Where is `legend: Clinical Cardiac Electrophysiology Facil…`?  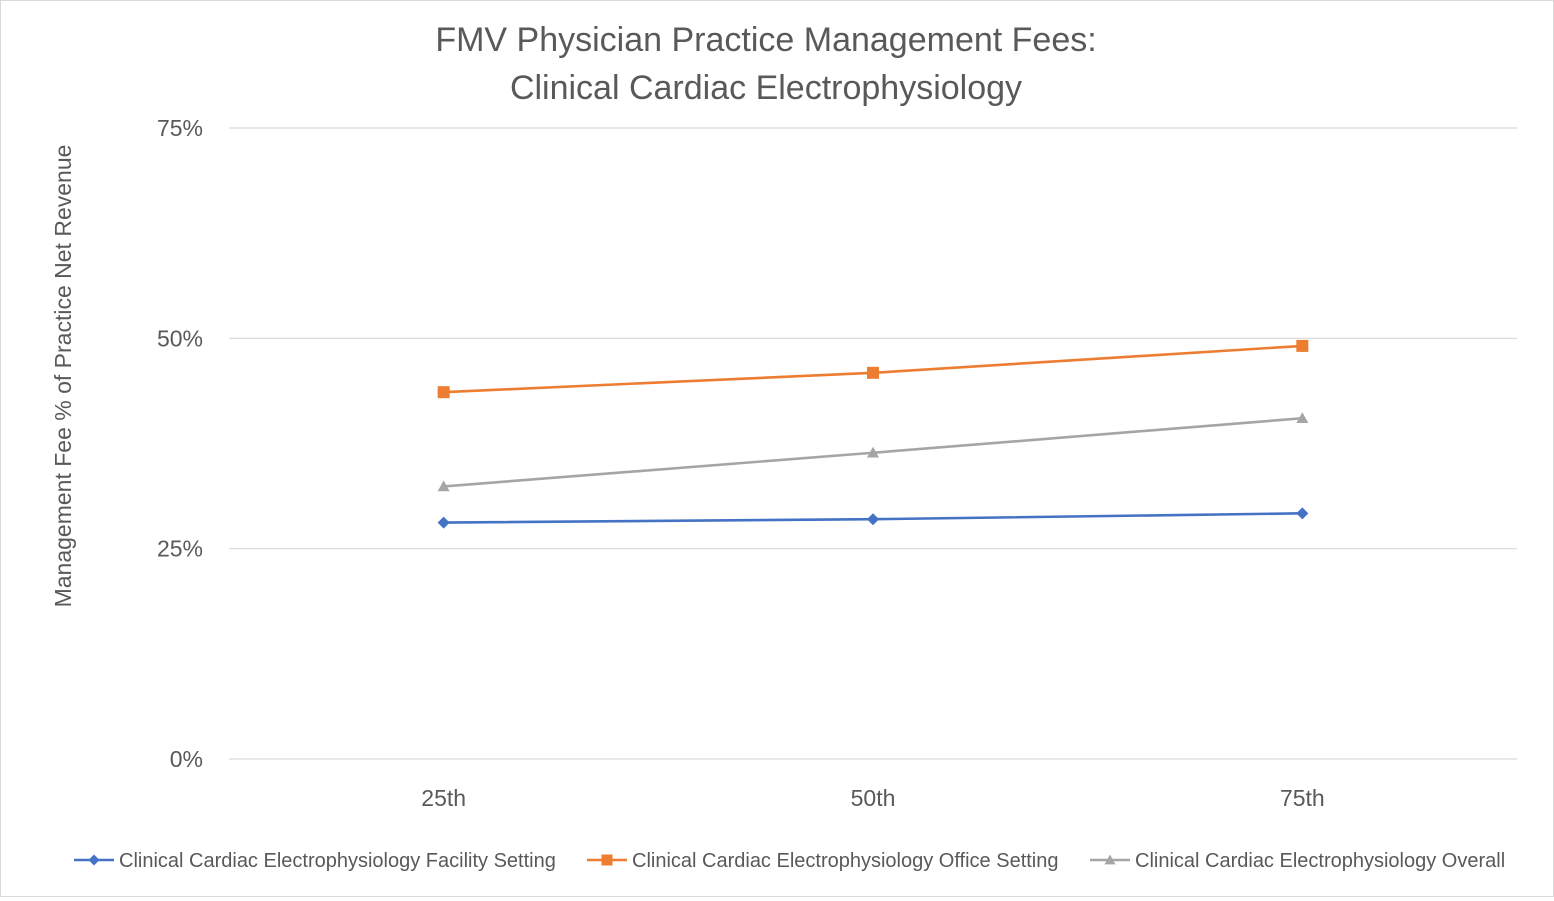
legend: Clinical Cardiac Electrophysiology Facil… is located at coordinates (789, 861).